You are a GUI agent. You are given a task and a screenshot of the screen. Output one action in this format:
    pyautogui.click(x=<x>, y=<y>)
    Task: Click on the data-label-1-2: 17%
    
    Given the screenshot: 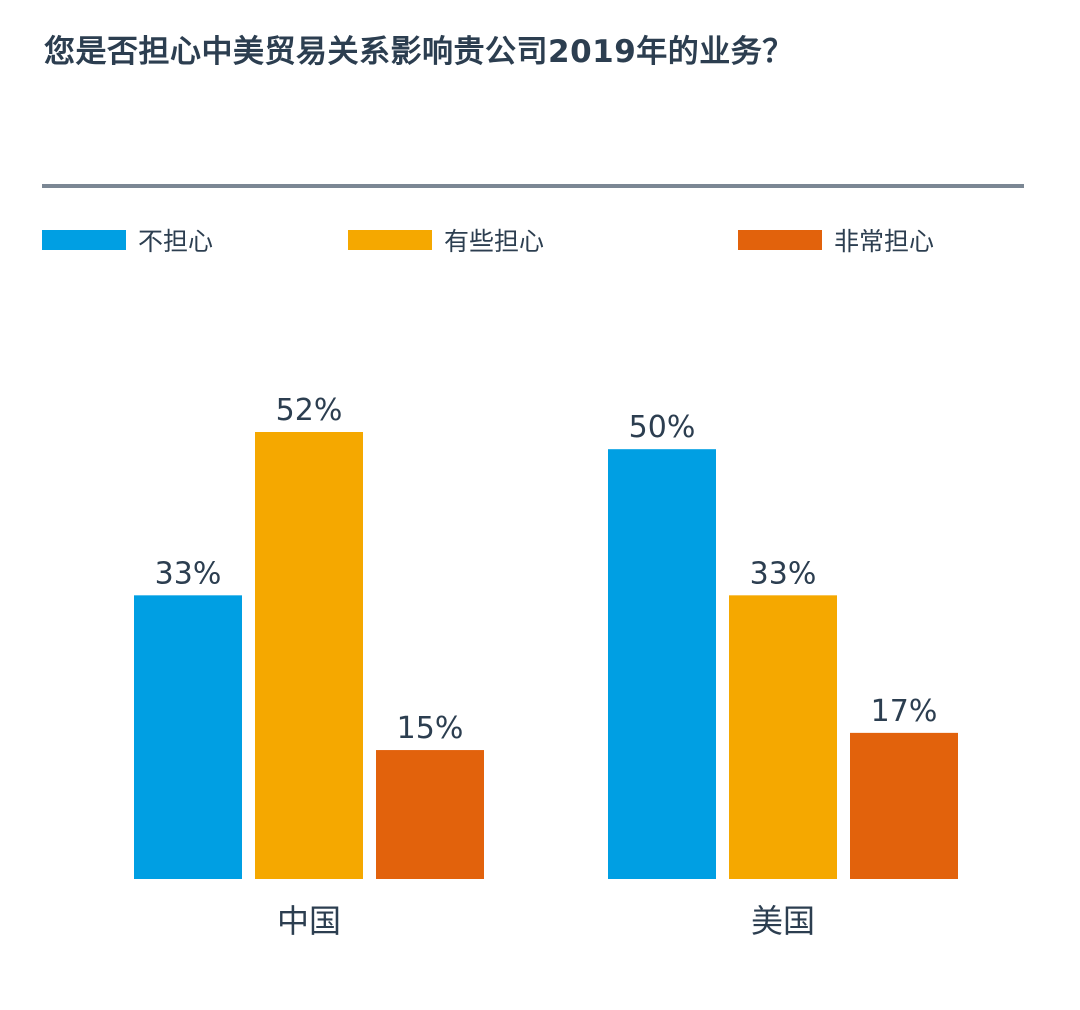 What is the action you would take?
    pyautogui.click(x=904, y=711)
    